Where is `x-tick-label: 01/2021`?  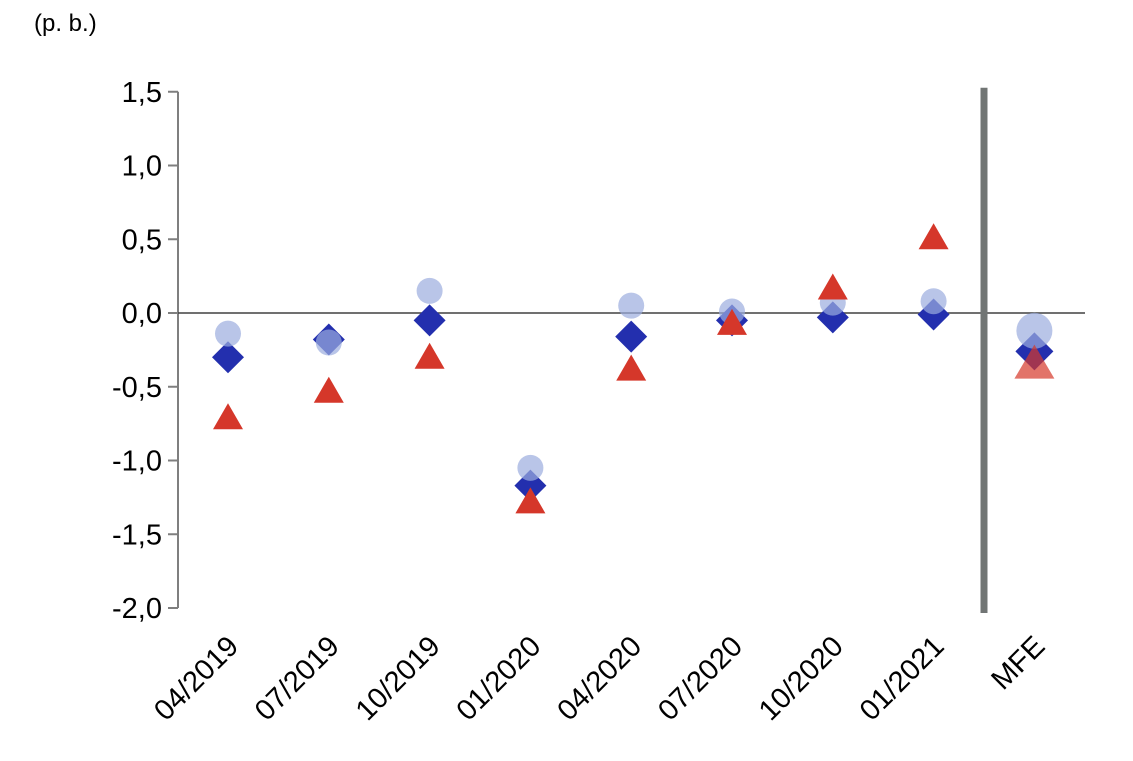
x-tick-label: 01/2021 is located at coordinates (902, 678).